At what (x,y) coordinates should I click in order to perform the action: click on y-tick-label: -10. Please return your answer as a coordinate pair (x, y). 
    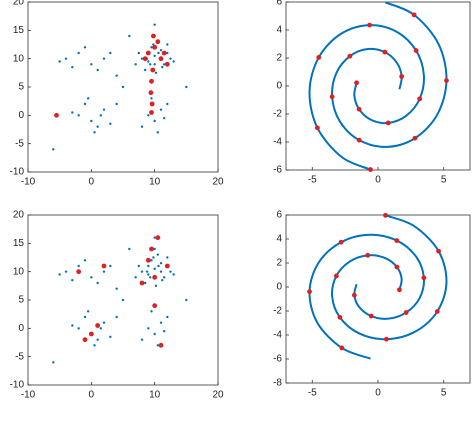
    Looking at the image, I should click on (17, 385).